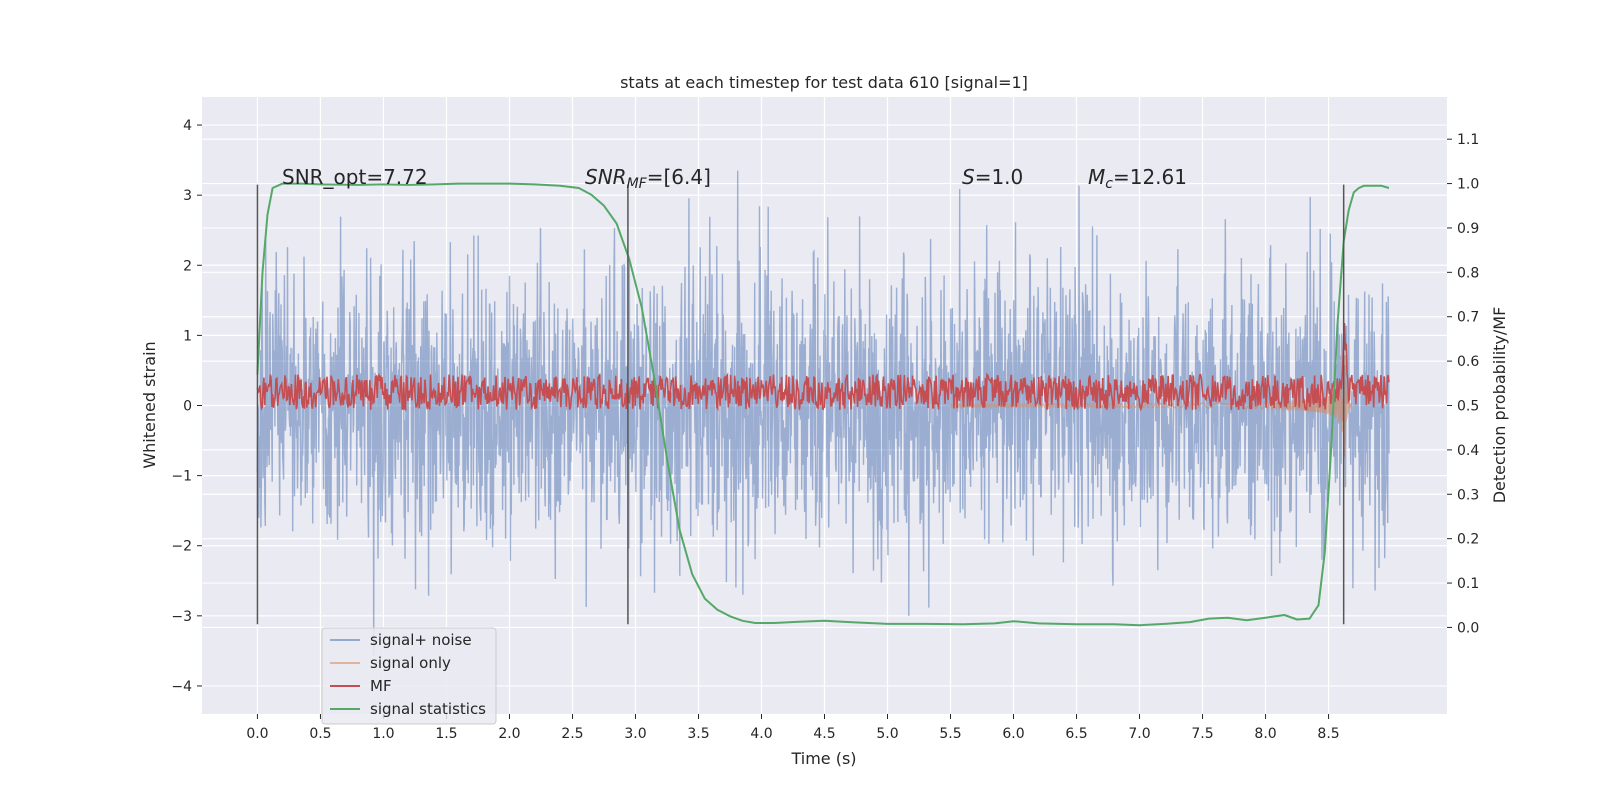 The height and width of the screenshot is (800, 1600). Describe the element at coordinates (1468, 584) in the screenshot. I see `y2-tick-label: 0.1` at that location.